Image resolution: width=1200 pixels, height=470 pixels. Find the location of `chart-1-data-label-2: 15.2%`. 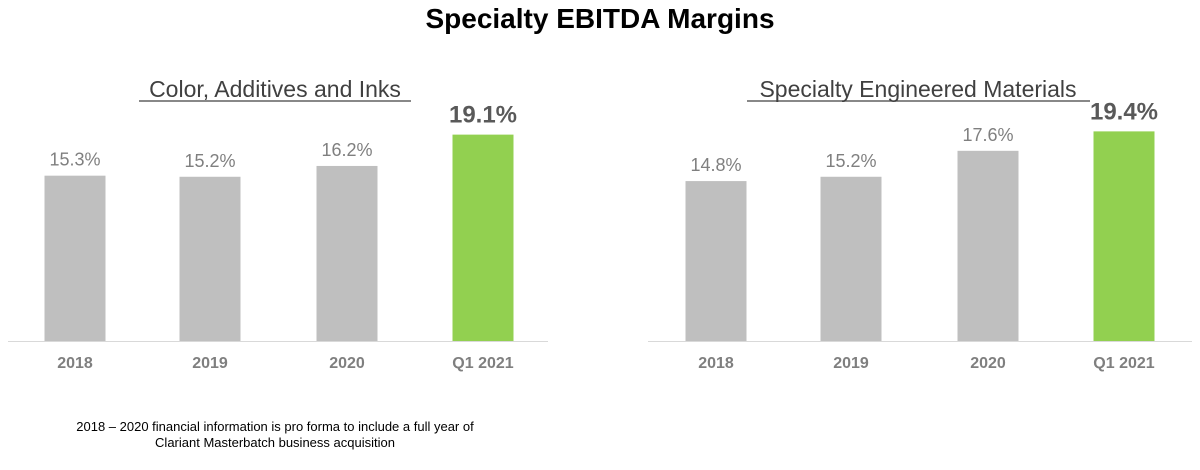

chart-1-data-label-2: 15.2% is located at coordinates (209, 161).